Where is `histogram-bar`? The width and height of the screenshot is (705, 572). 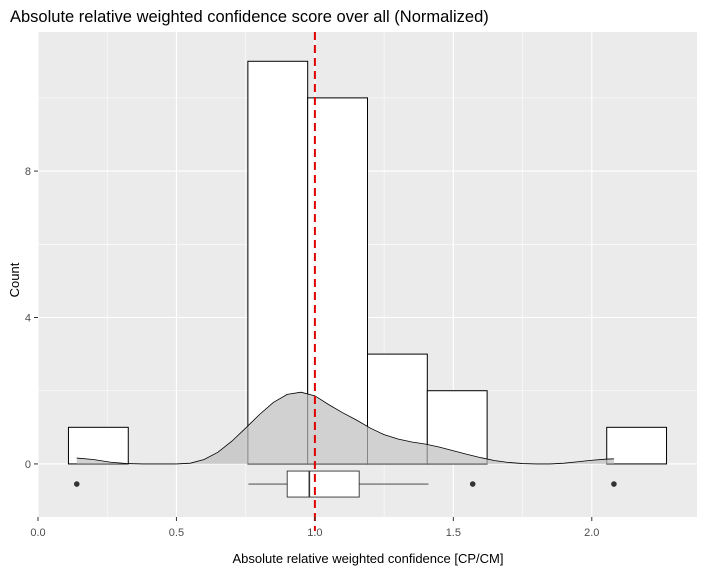
histogram-bar is located at coordinates (637, 445).